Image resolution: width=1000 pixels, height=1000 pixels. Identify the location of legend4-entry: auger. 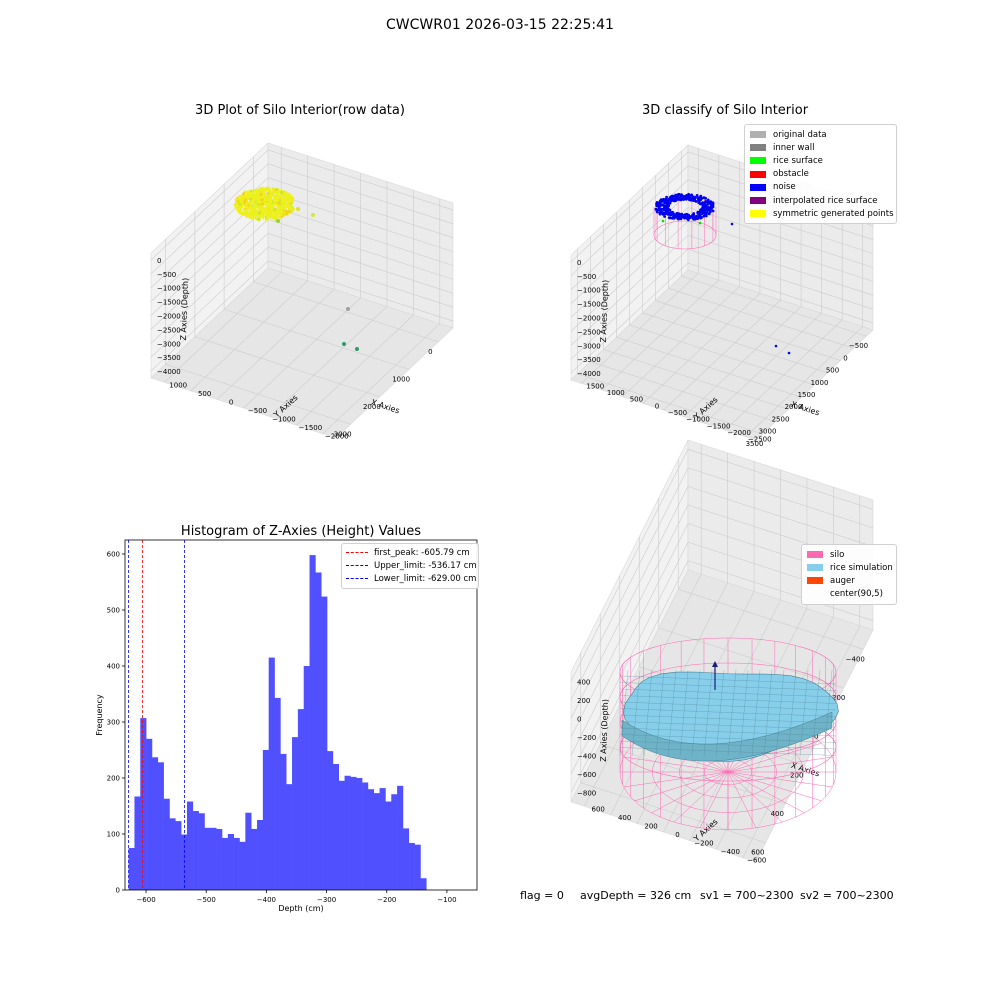
(849, 580).